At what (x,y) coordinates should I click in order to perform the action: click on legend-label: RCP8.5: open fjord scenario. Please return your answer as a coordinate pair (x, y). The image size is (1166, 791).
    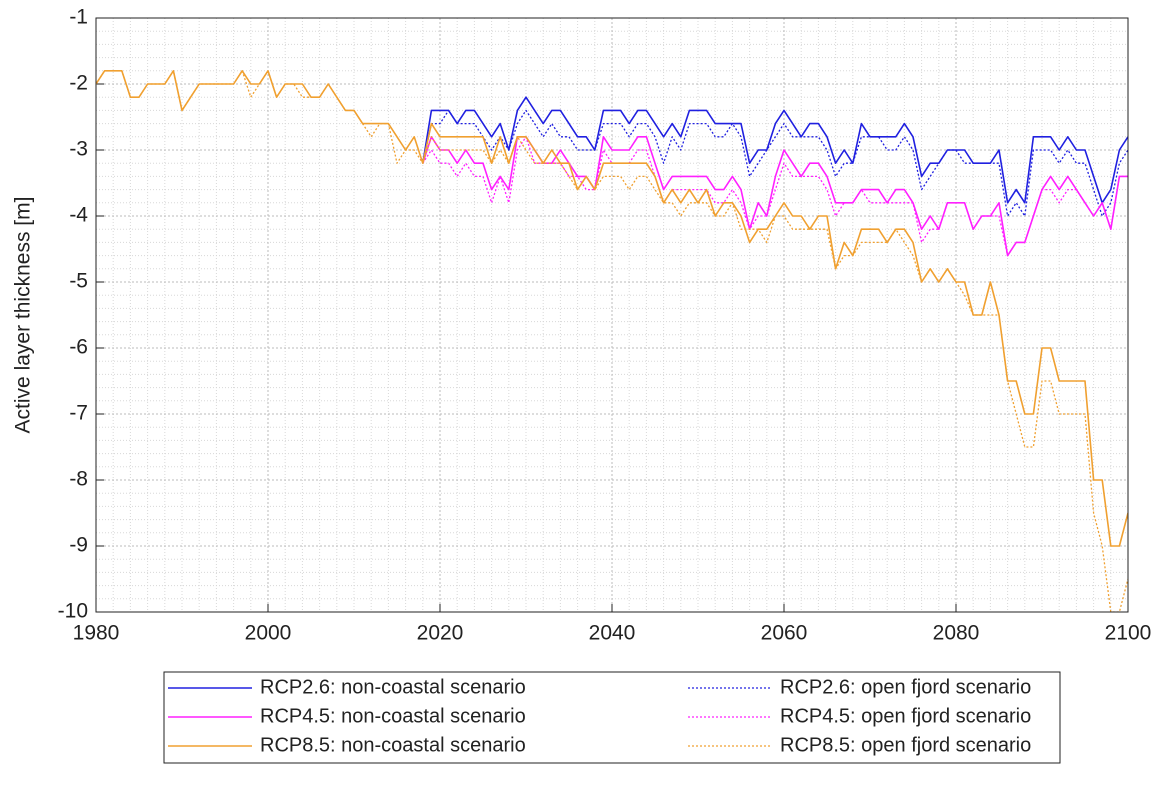
    Looking at the image, I should click on (905, 745).